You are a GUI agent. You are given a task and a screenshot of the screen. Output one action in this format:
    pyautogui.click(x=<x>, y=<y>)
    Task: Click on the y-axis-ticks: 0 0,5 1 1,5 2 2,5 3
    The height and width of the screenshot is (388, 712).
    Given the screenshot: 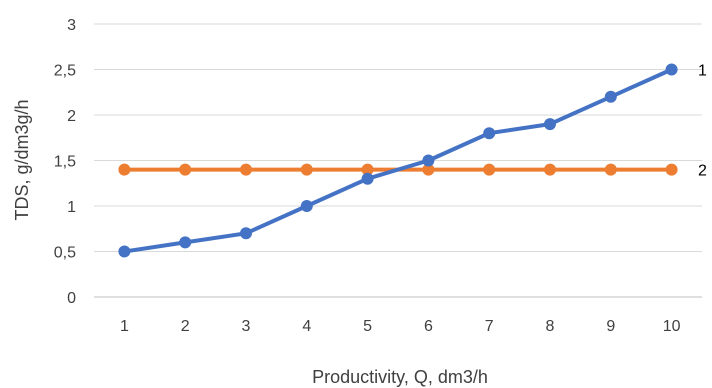 What is the action you would take?
    pyautogui.click(x=65, y=162)
    